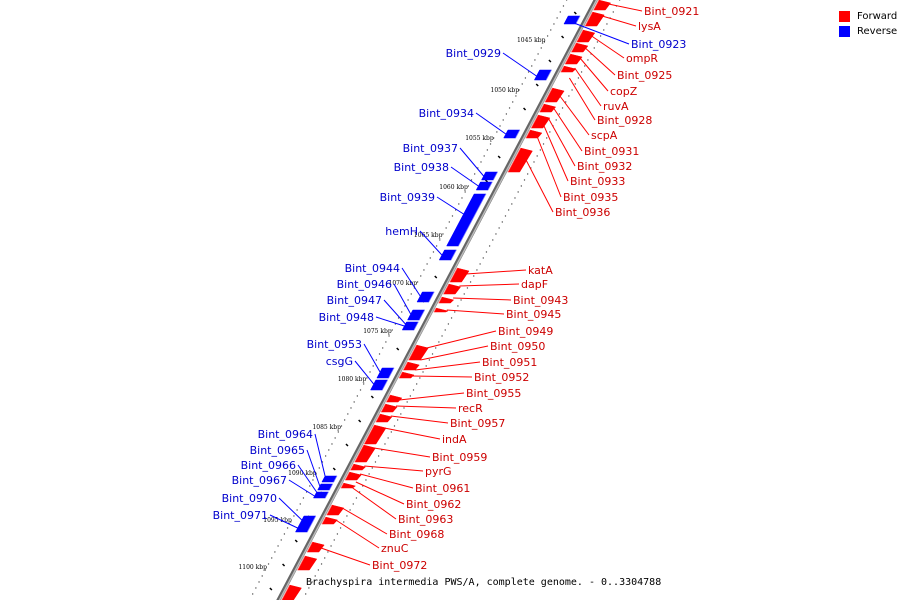 The width and height of the screenshot is (900, 600). I want to click on forward-gene-label: pyrG, so click(438, 471).